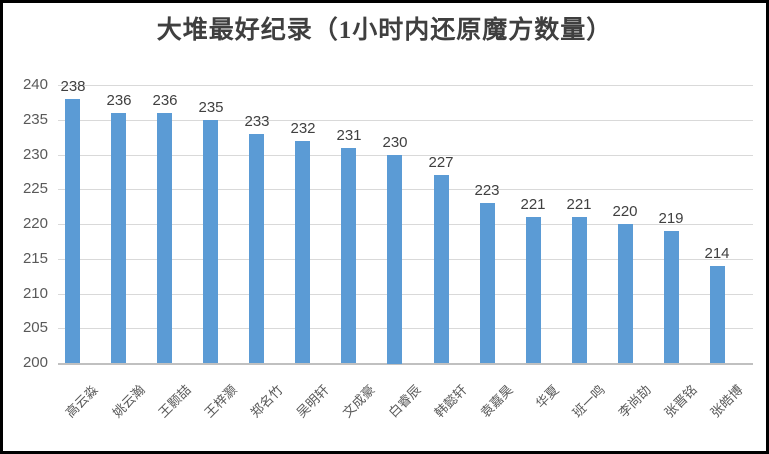  What do you see at coordinates (312, 401) in the screenshot?
I see `x-axis-category-label: 吴明轩` at bounding box center [312, 401].